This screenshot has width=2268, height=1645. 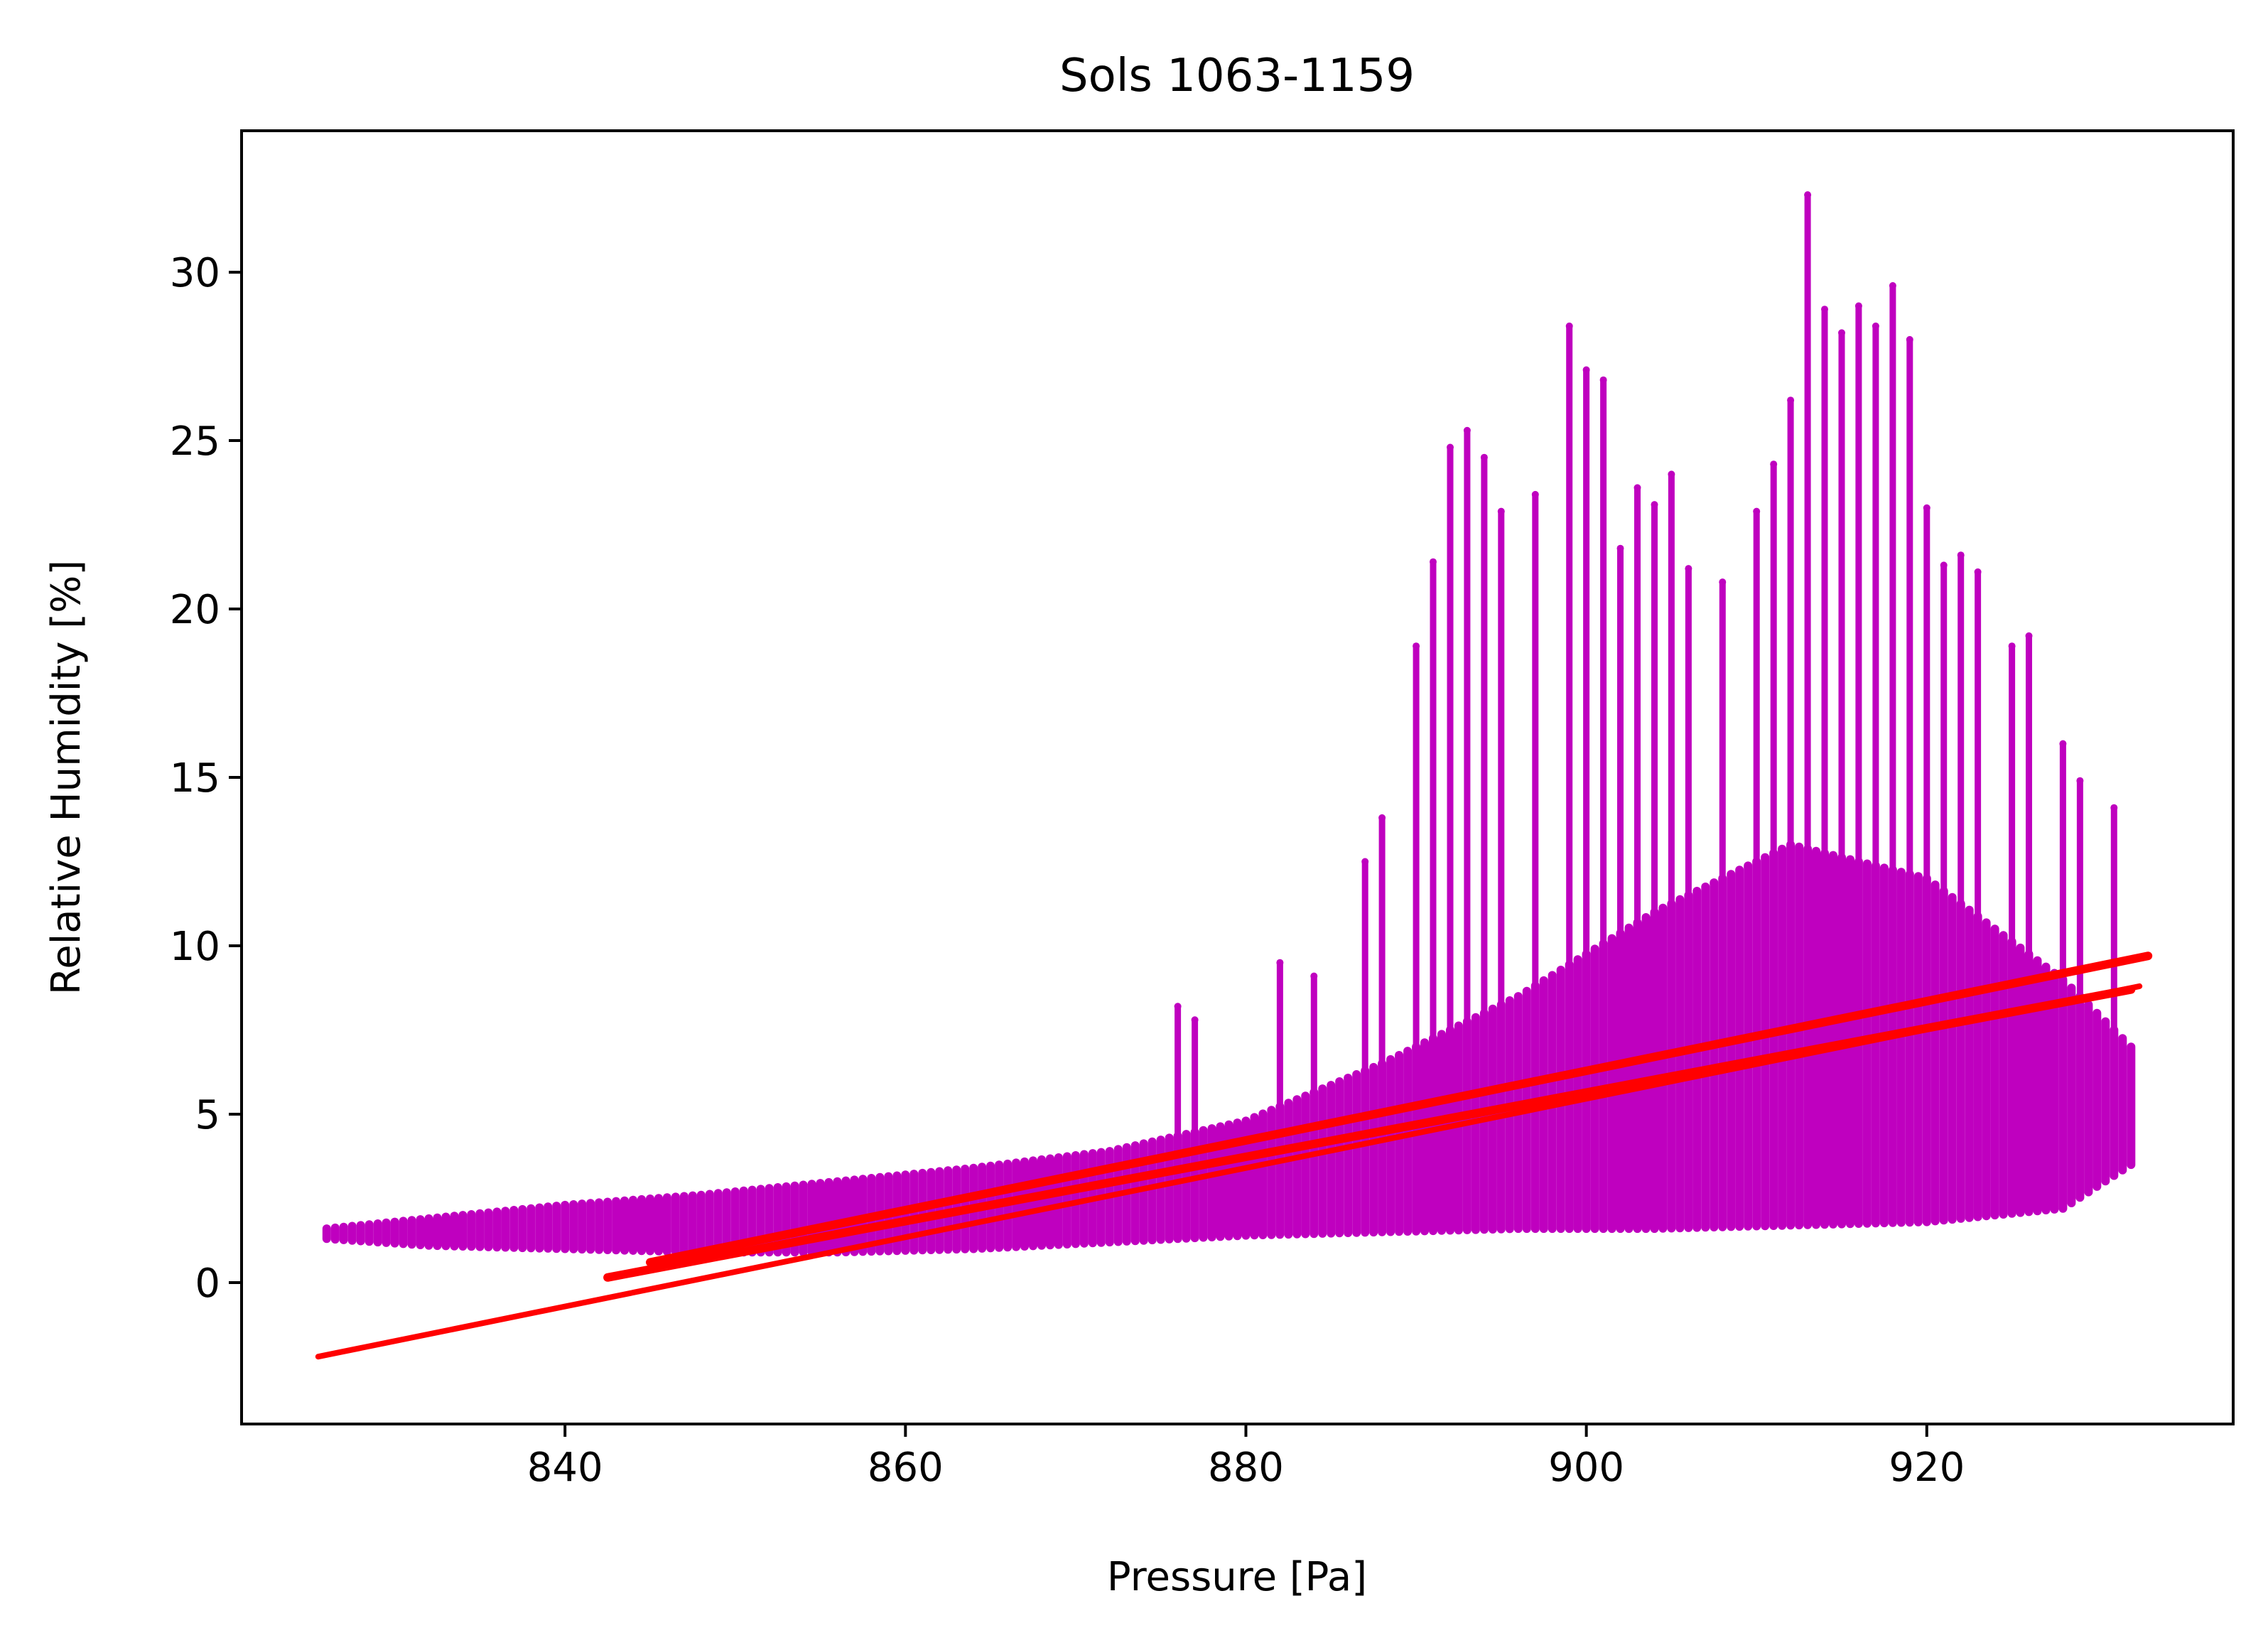 What do you see at coordinates (1237, 76) in the screenshot?
I see `chart-title: Sols 1063-1159` at bounding box center [1237, 76].